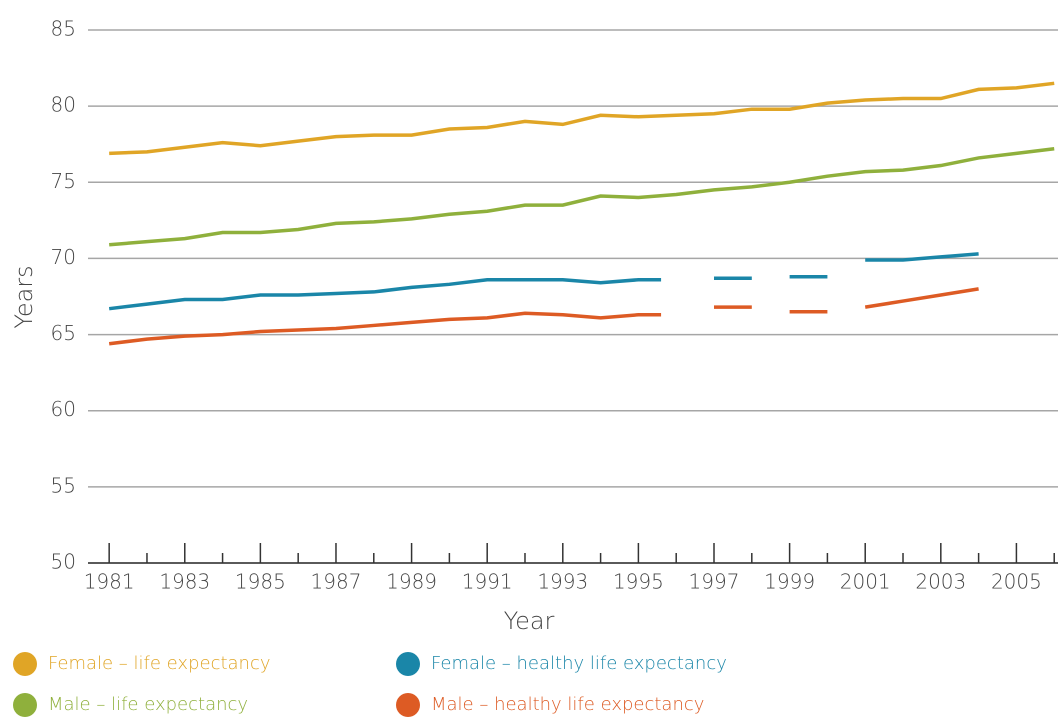 Image resolution: width=1058 pixels, height=718 pixels. Describe the element at coordinates (63, 29) in the screenshot. I see `y-tick-label: 85` at that location.